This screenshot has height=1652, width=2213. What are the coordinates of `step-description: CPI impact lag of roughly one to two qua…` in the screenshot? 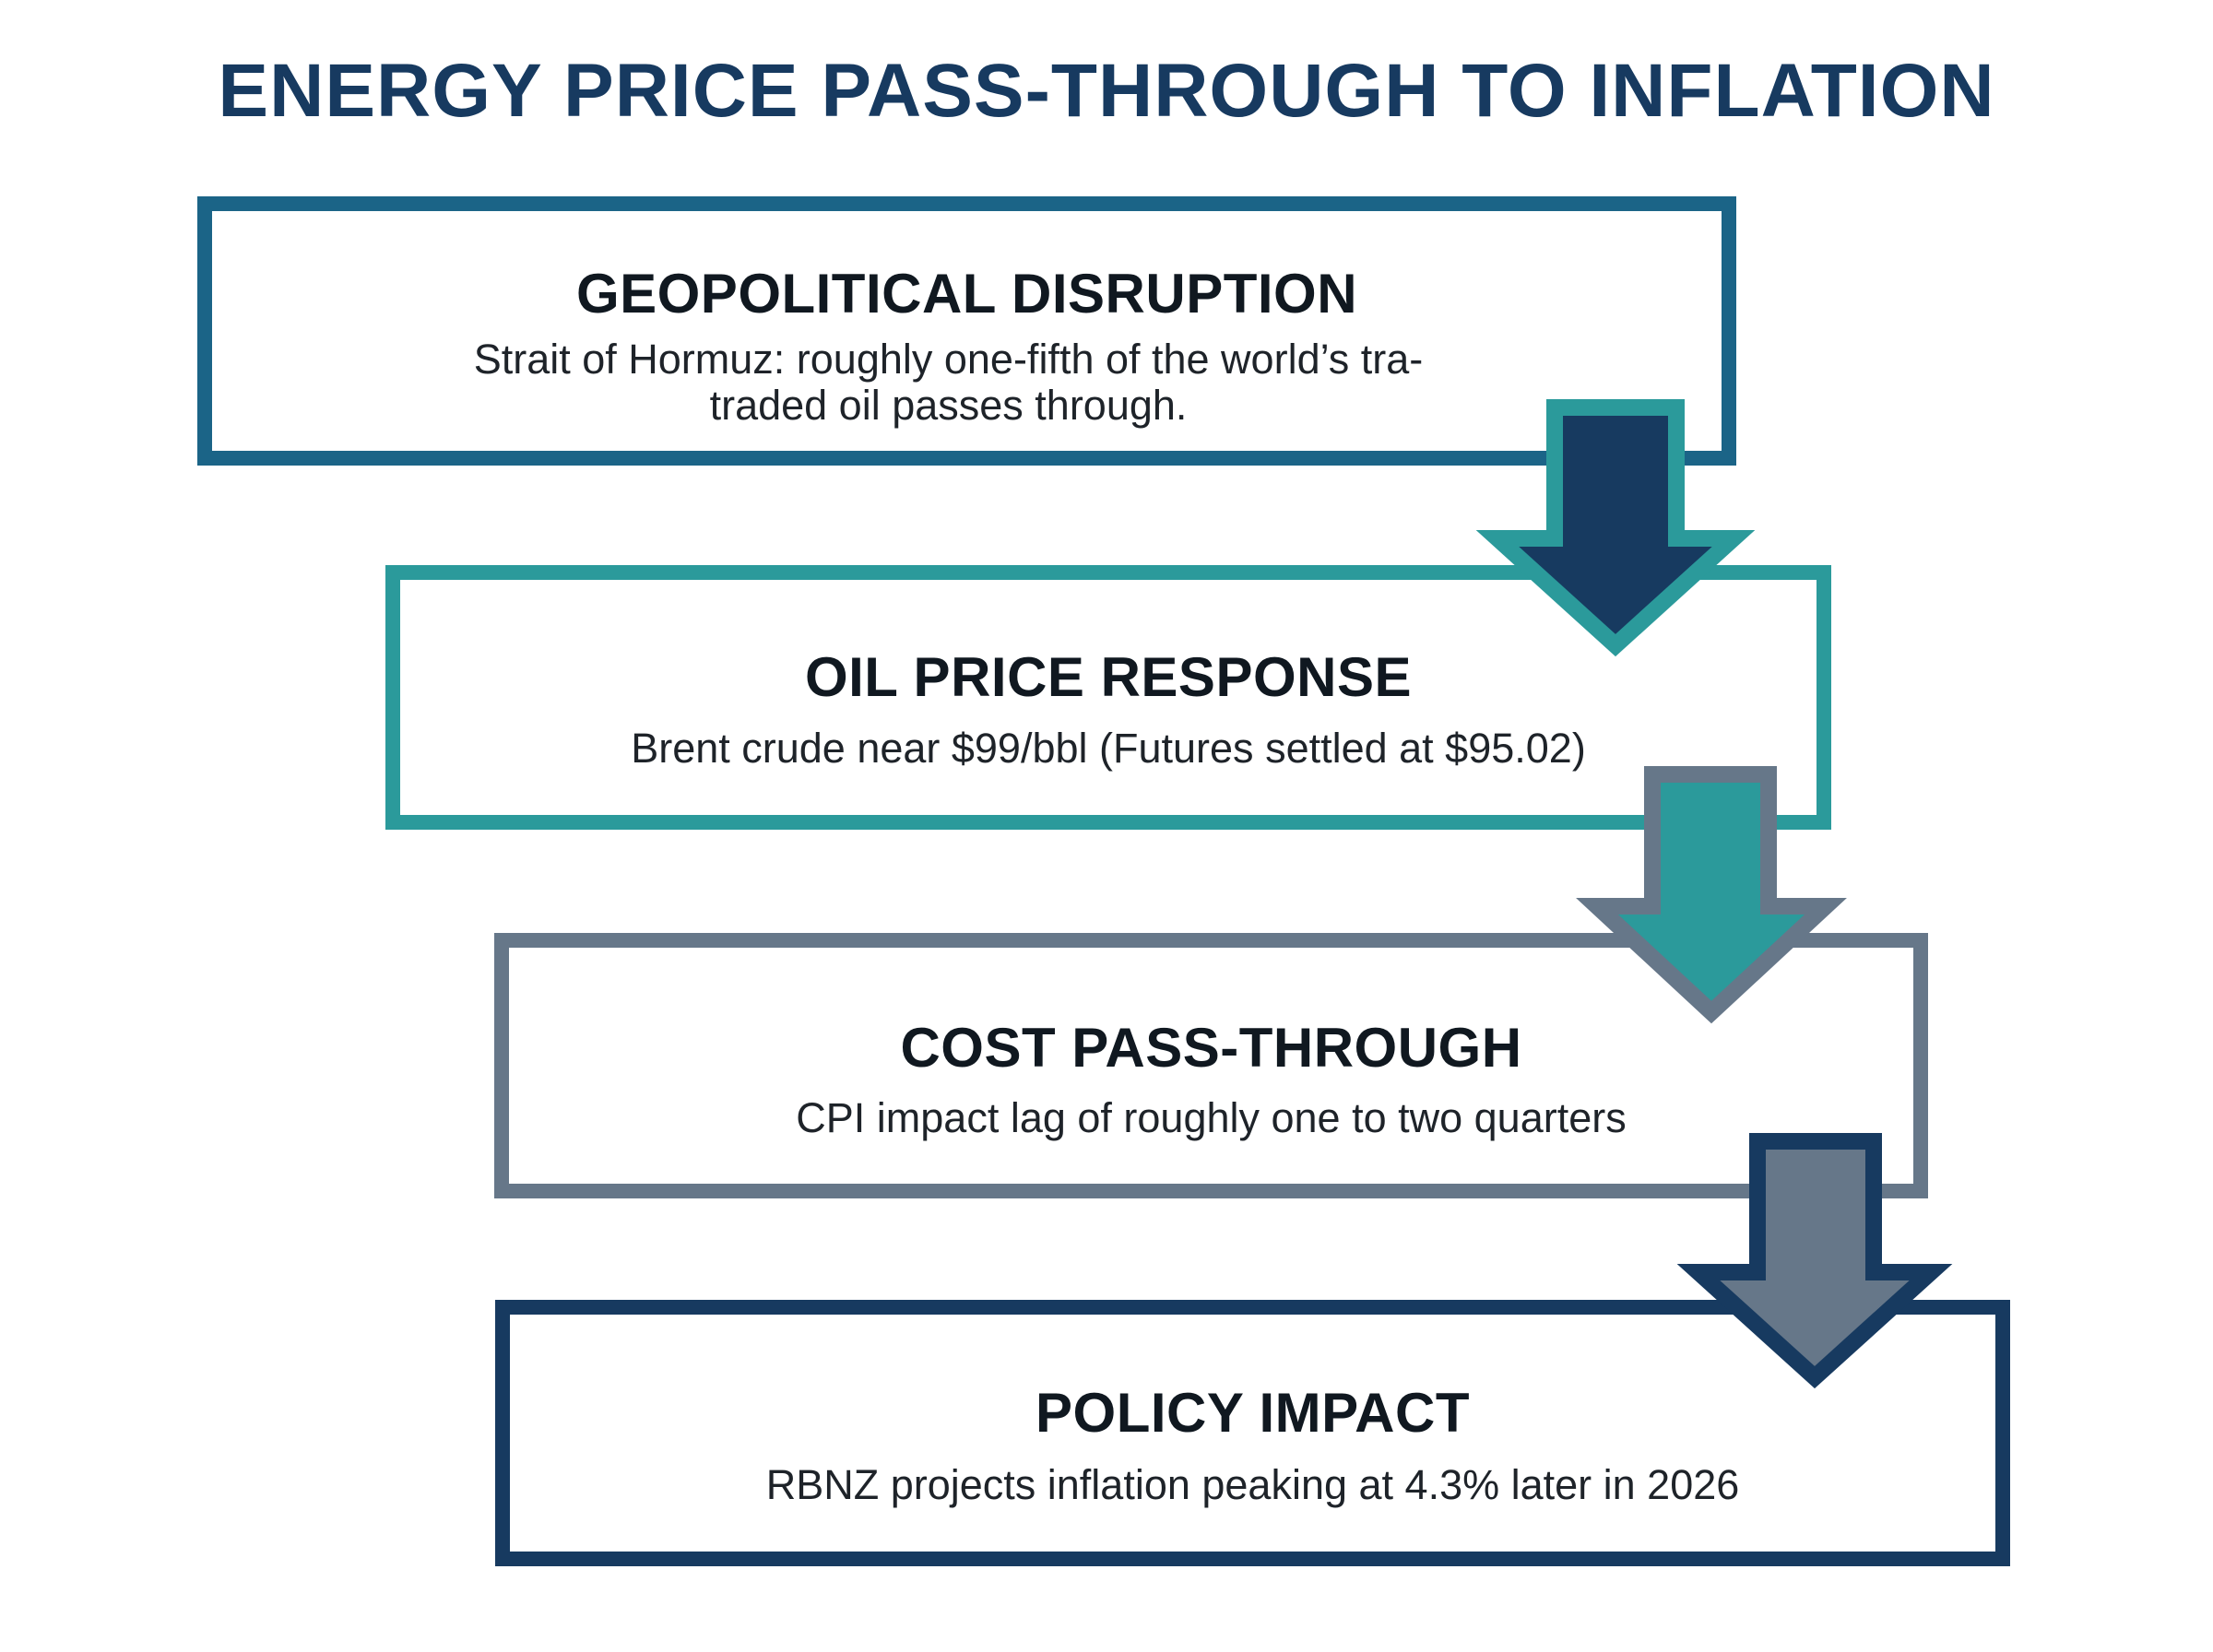 It's located at (1211, 1117).